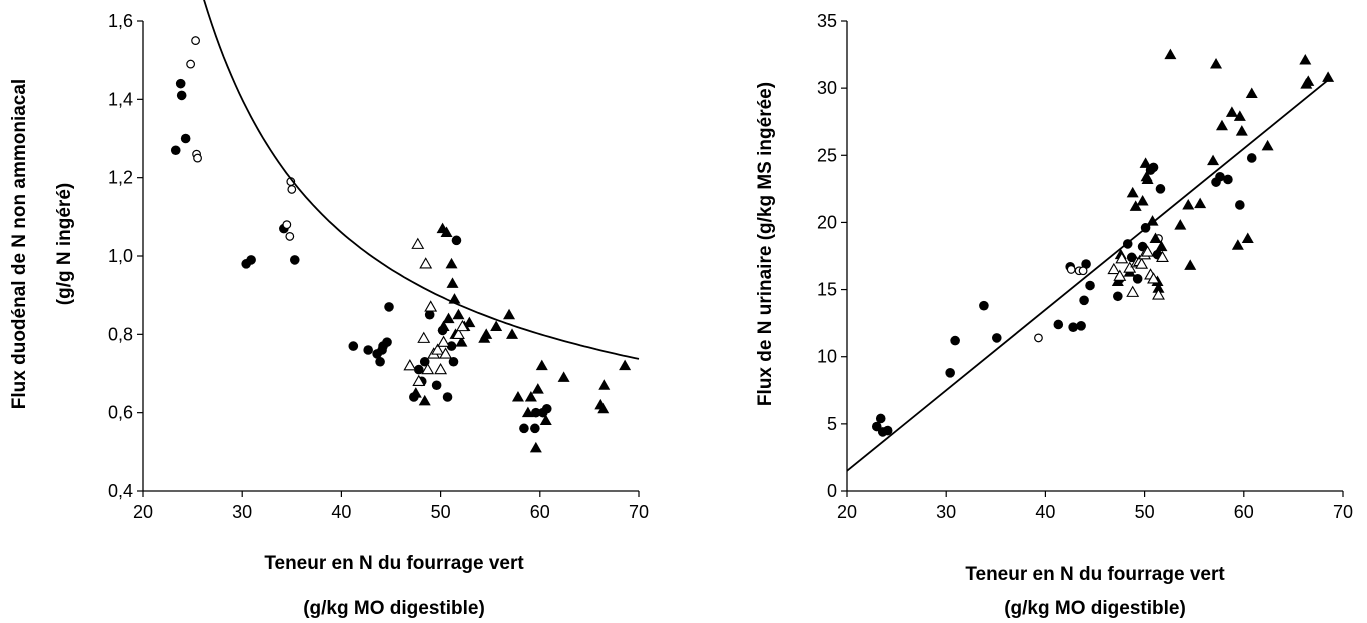 This screenshot has height=623, width=1367. Describe the element at coordinates (827, 290) in the screenshot. I see `right-y-tick-label: 15` at that location.